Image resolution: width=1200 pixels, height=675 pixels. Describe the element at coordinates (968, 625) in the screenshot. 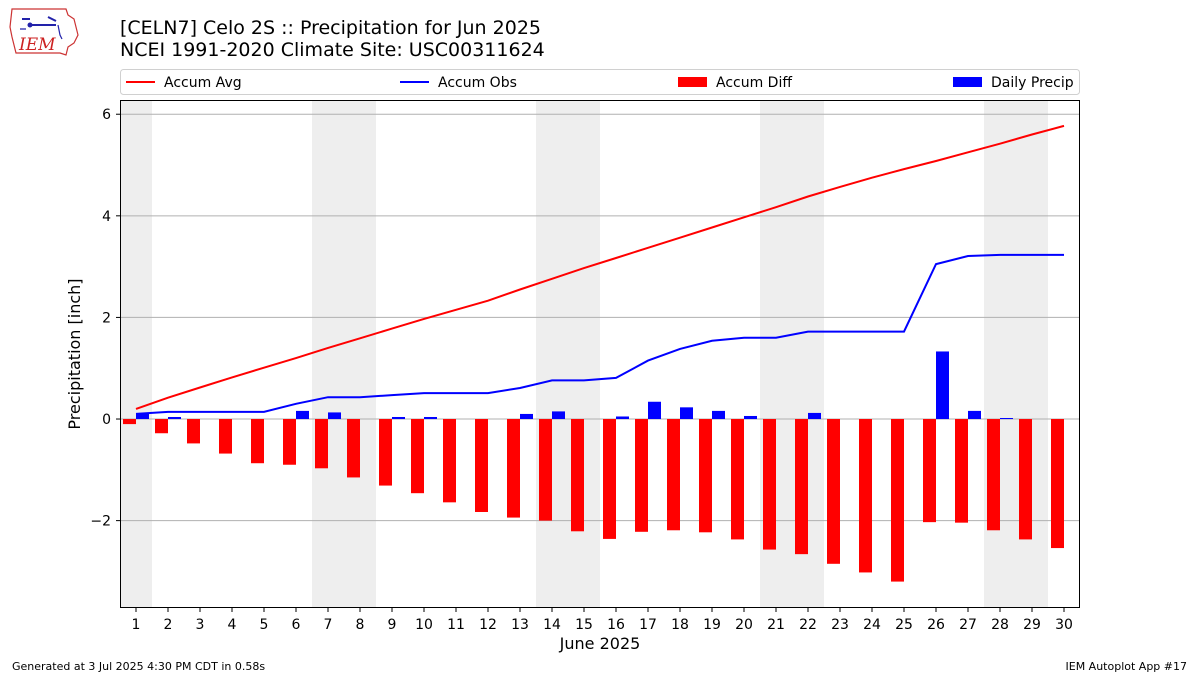

I see `x-tick-label: 27` at that location.